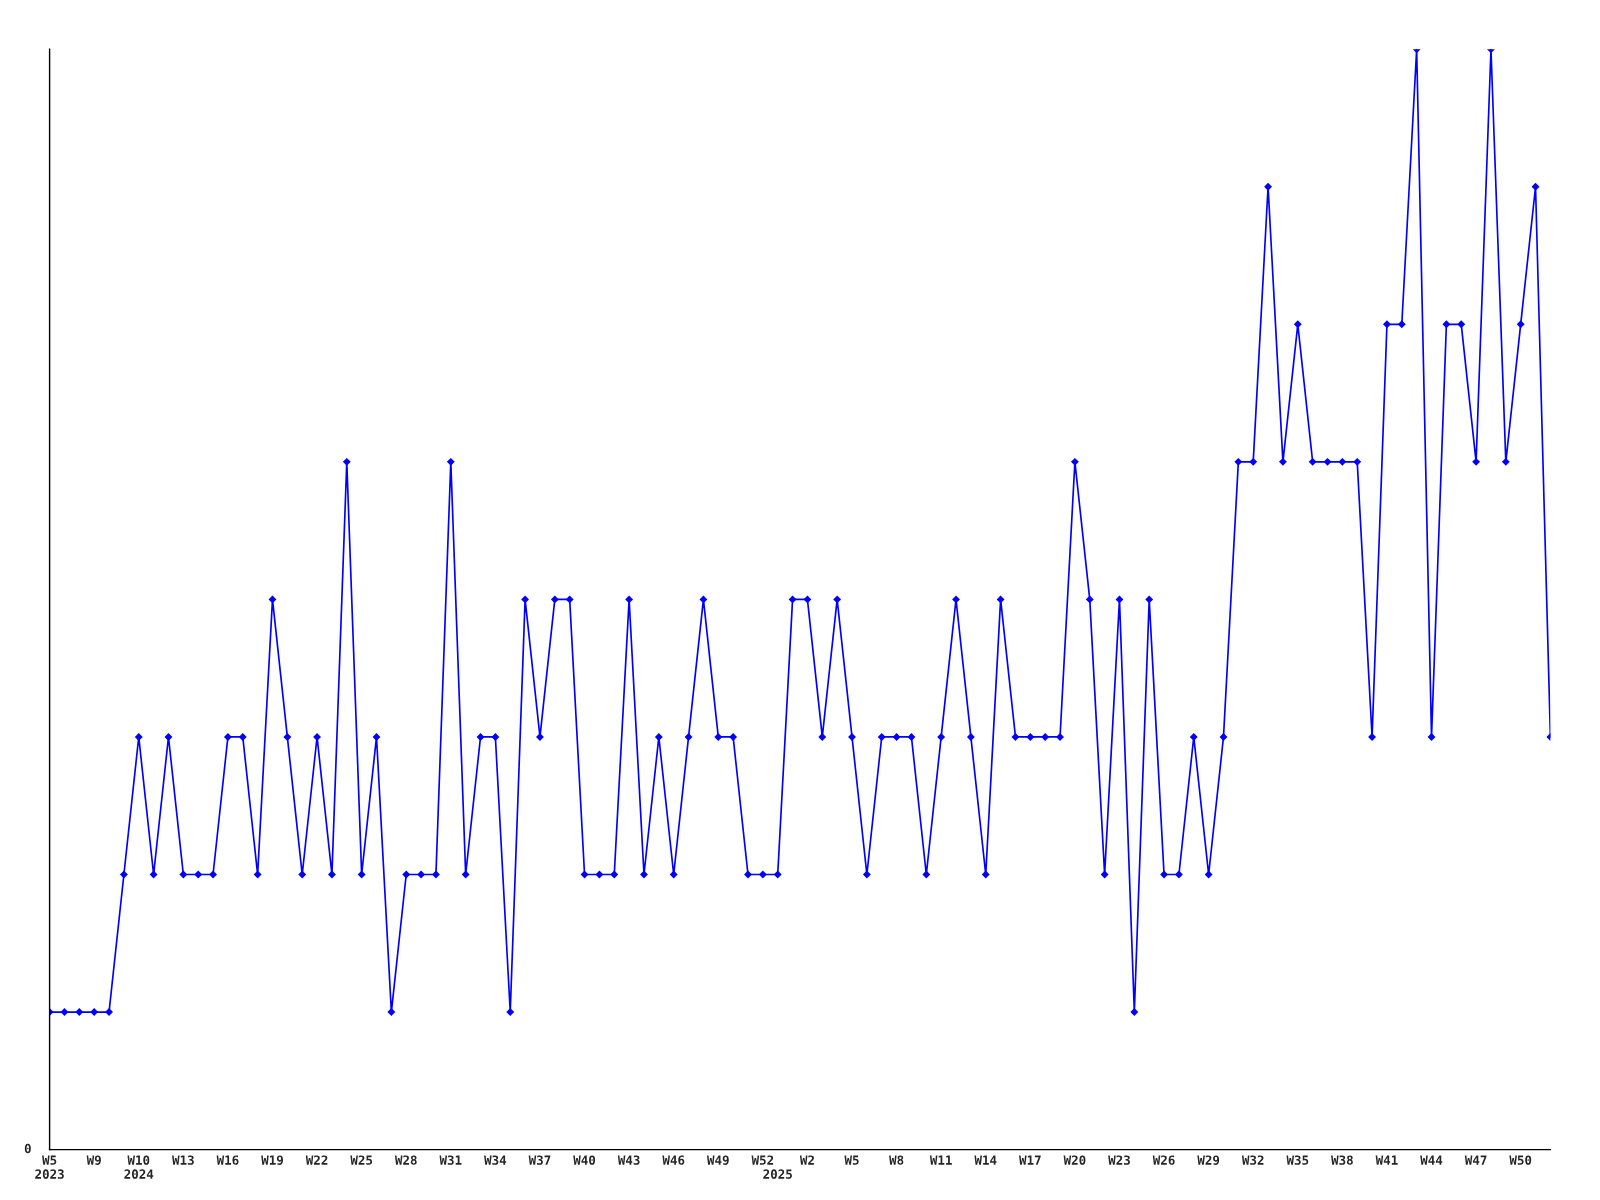  Describe the element at coordinates (183, 1160) in the screenshot. I see `x-tick-label: W13` at that location.